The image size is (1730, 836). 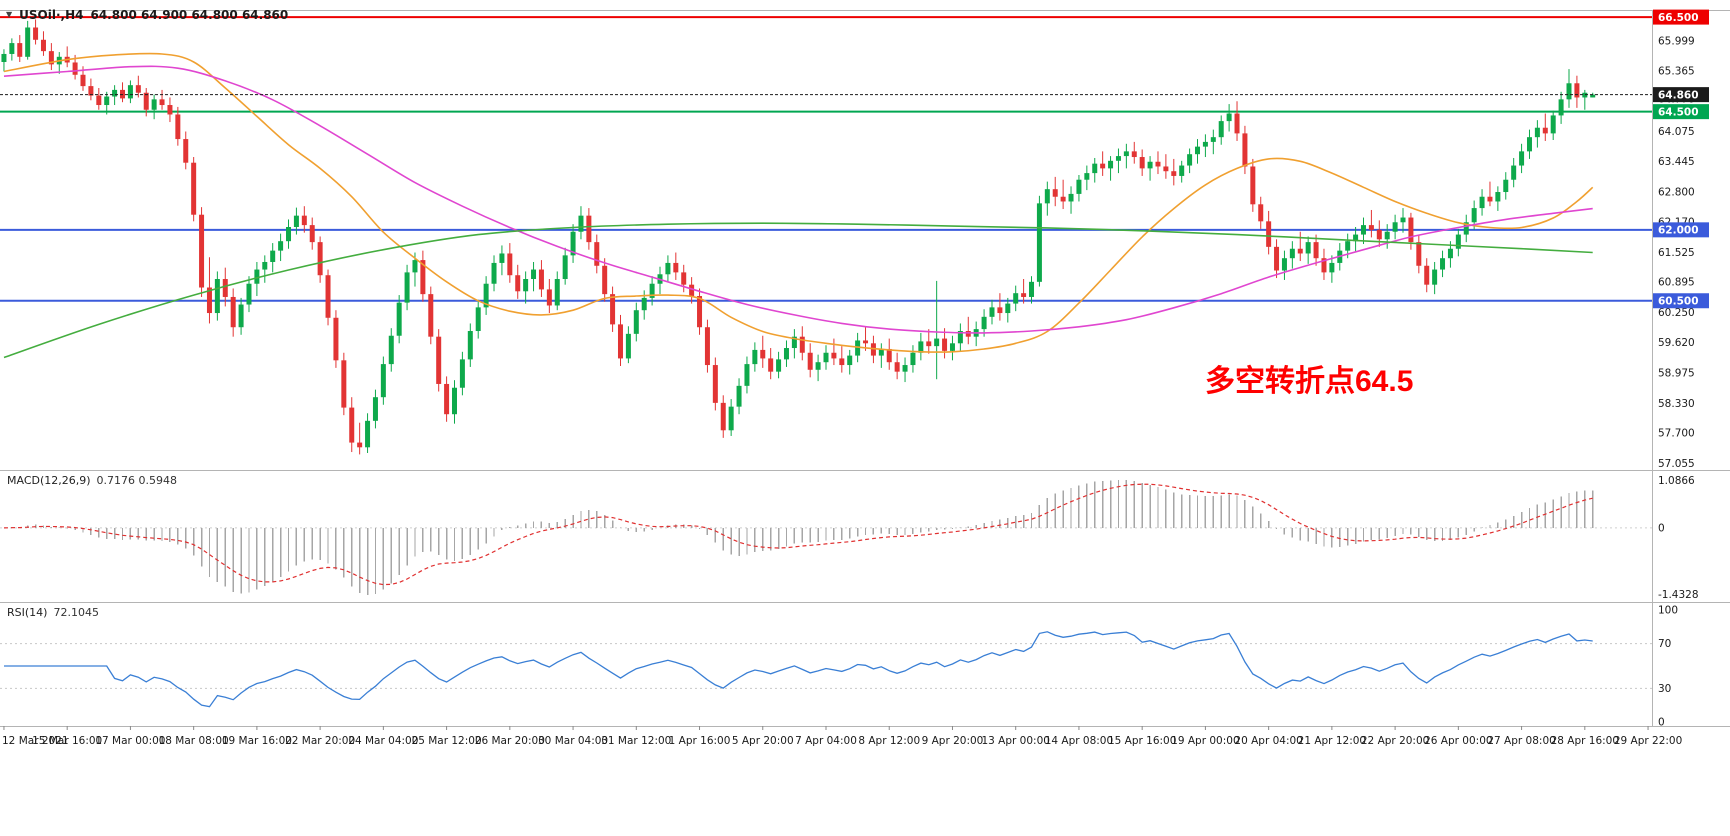 What do you see at coordinates (1676, 481) in the screenshot?
I see `svg-text: 1.0866` at bounding box center [1676, 481].